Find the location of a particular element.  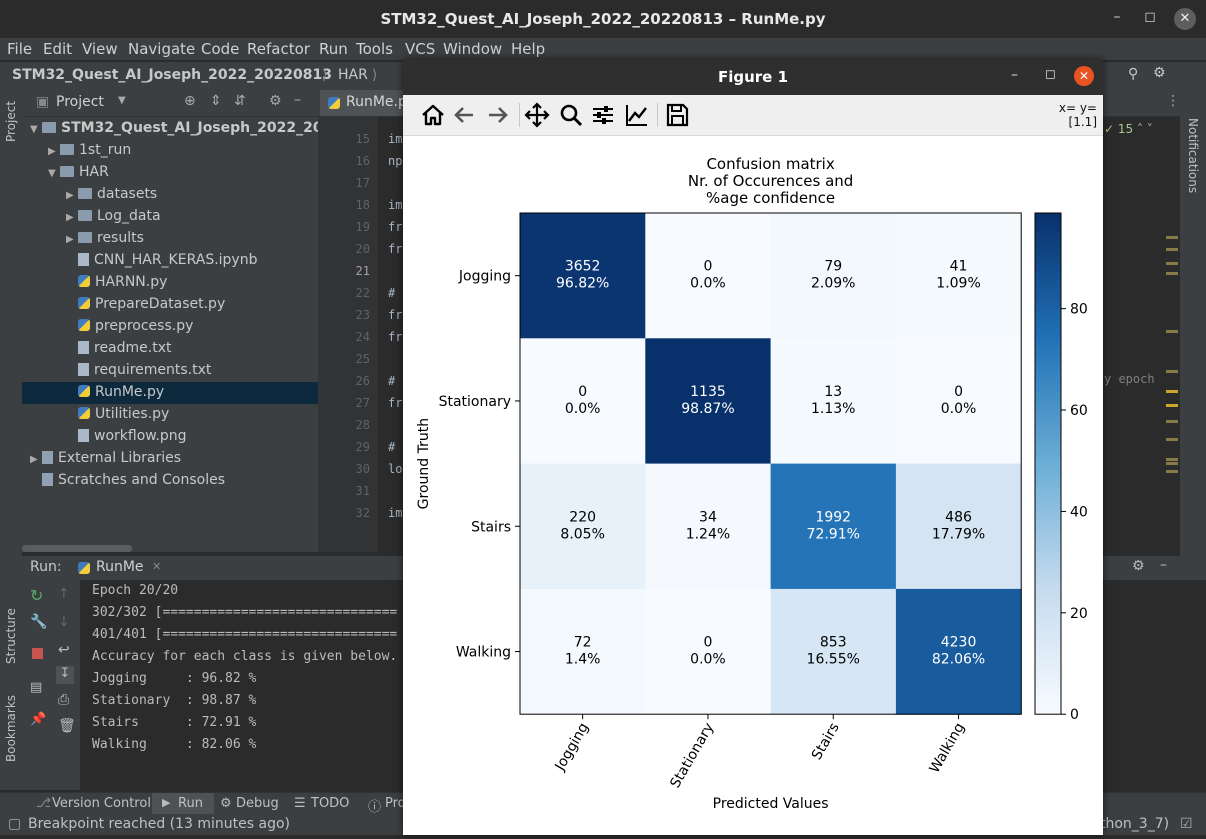

bottom-tab-version-control: Version Control is located at coordinates (101, 803).